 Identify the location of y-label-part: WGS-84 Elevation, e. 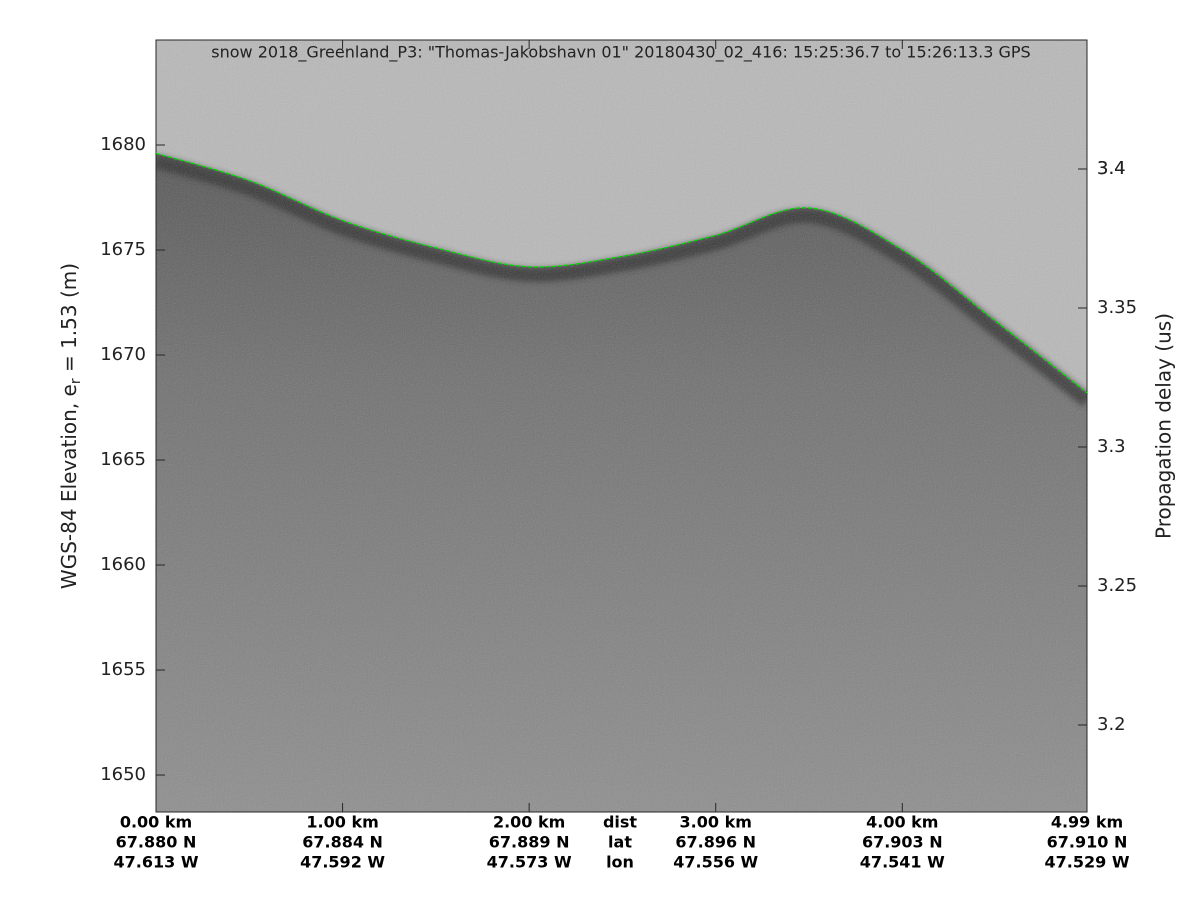
(69, 486).